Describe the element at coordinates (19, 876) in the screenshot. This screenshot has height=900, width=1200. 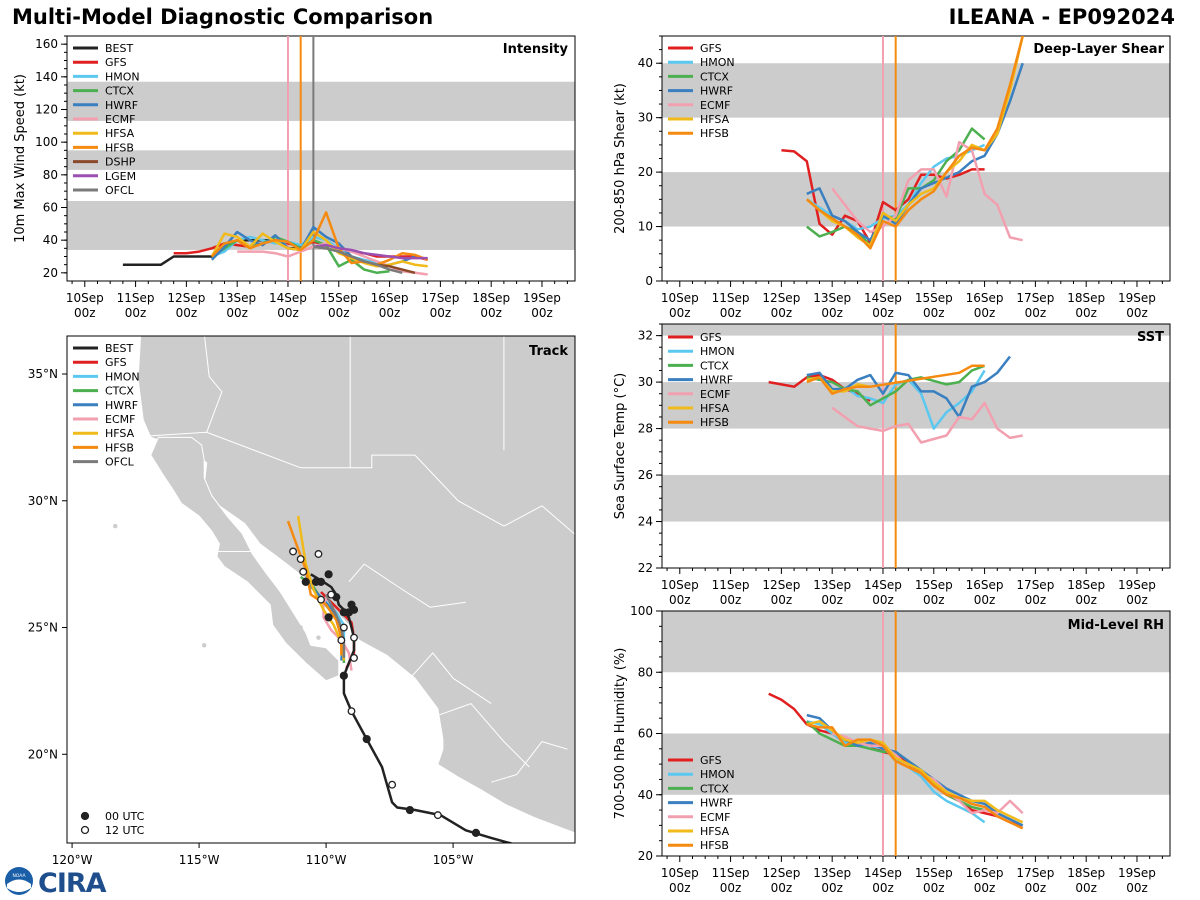
I see `noaa-logo-text: NOAA` at that location.